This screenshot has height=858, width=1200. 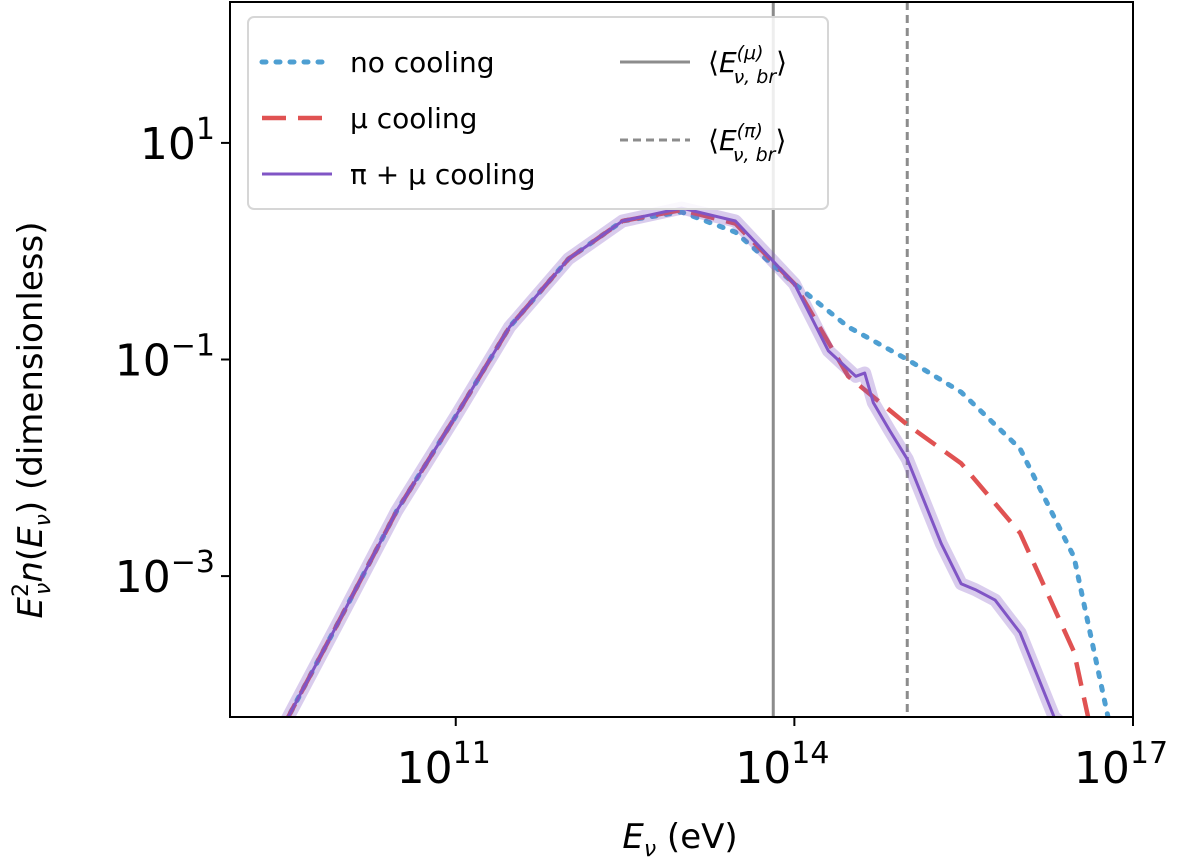 I want to click on legend-label-pi-mu-cooling: π + μ cooling, so click(x=443, y=174).